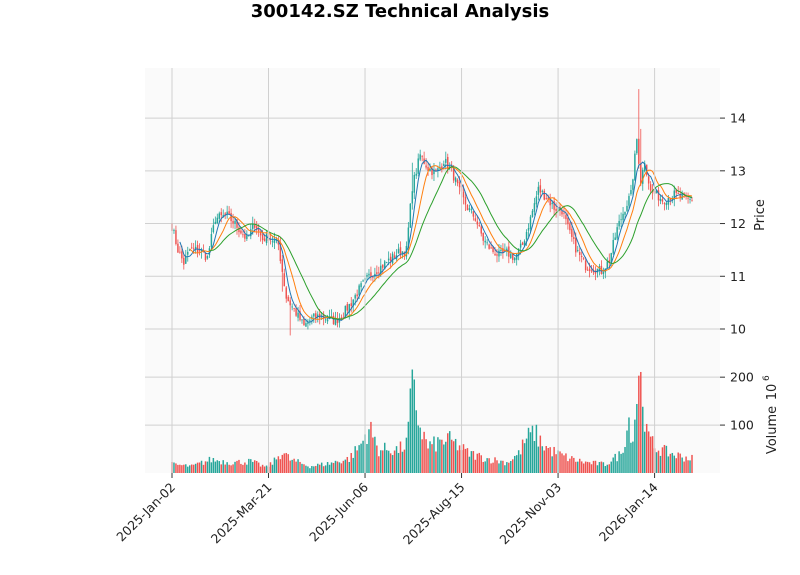 The width and height of the screenshot is (800, 575). Describe the element at coordinates (400, 11) in the screenshot. I see `chart-title: 300142.SZ Technical Analysis` at that location.